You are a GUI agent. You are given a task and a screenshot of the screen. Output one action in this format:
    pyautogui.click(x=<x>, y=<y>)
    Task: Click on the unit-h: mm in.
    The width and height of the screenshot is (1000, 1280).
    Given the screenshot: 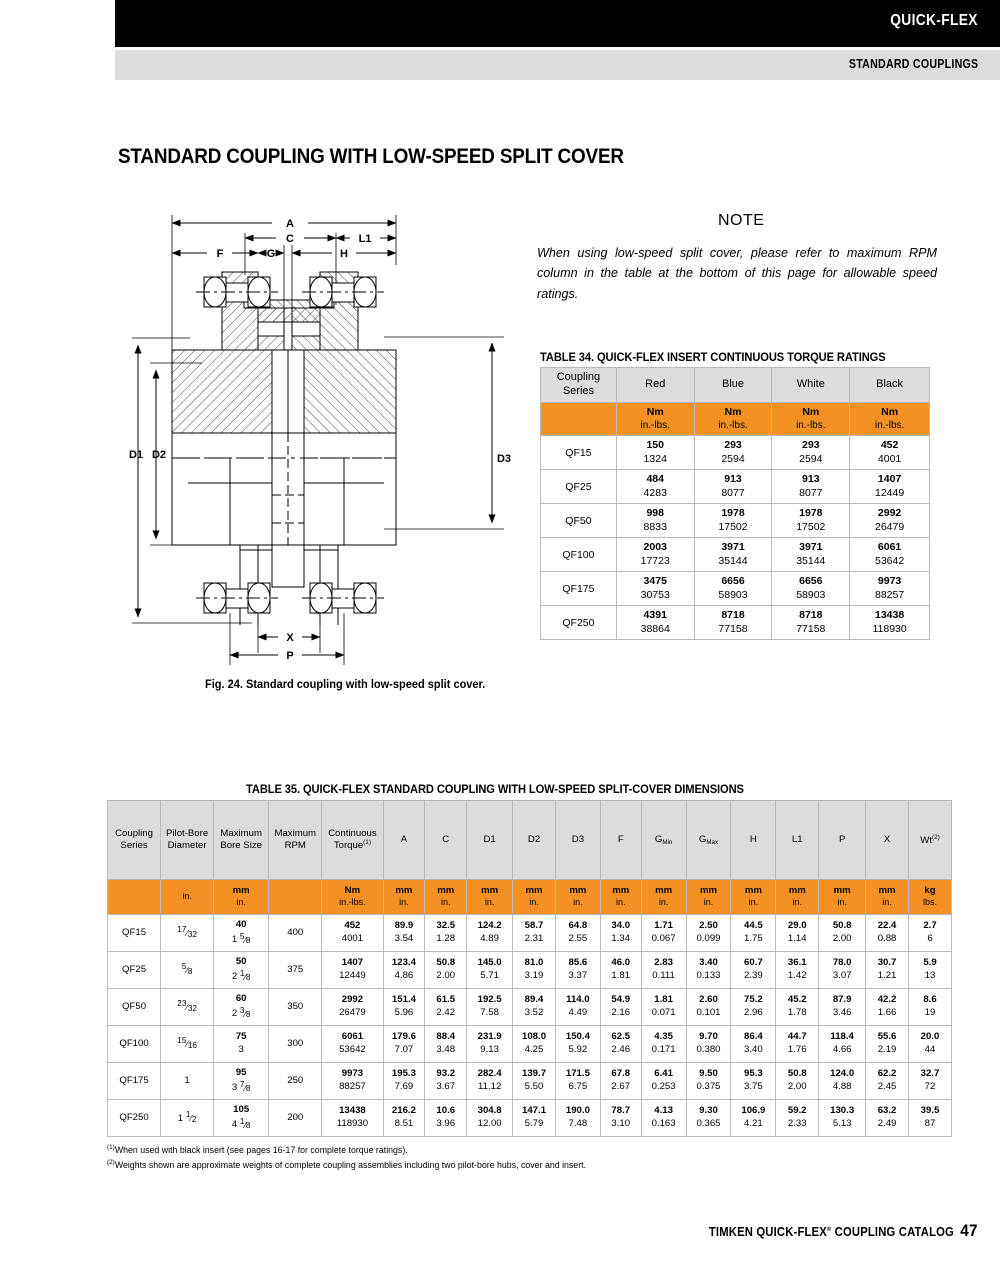 What is the action you would take?
    pyautogui.click(x=753, y=897)
    